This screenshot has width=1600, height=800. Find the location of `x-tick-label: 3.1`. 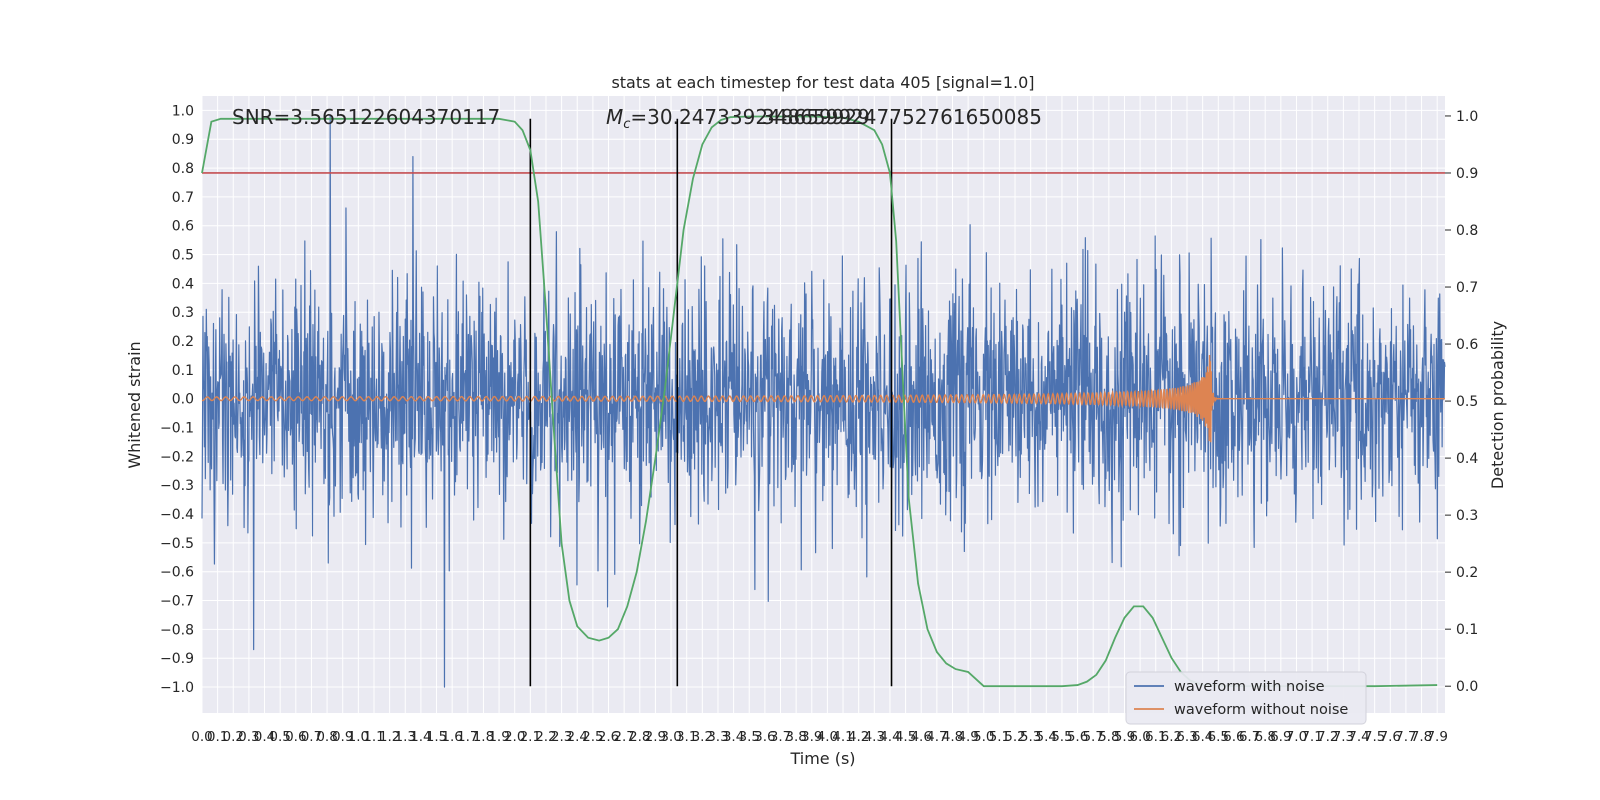

x-tick-label: 3.1 is located at coordinates (686, 737).